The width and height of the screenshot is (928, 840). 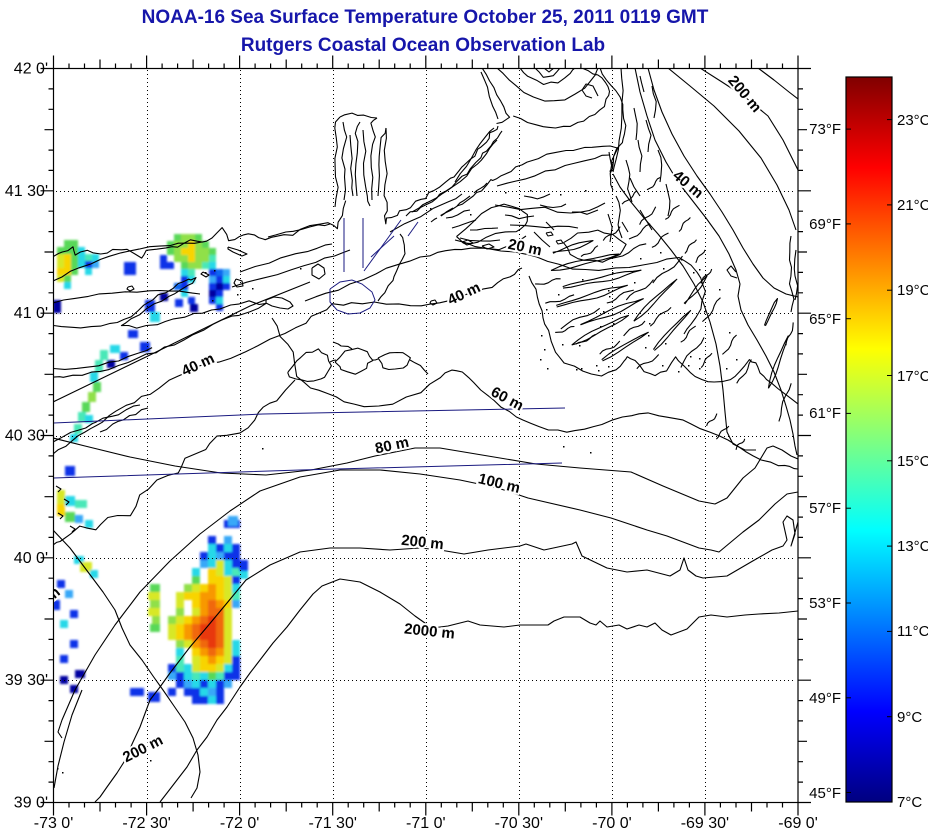 What do you see at coordinates (912, 631) in the screenshot?
I see `svg-text: 11°C` at bounding box center [912, 631].